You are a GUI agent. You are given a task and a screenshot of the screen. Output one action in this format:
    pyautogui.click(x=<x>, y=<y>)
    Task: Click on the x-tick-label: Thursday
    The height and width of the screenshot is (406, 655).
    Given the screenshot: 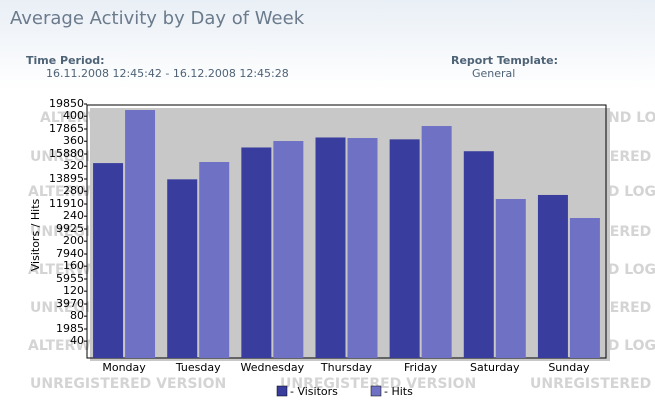 What is the action you would take?
    pyautogui.click(x=346, y=367)
    